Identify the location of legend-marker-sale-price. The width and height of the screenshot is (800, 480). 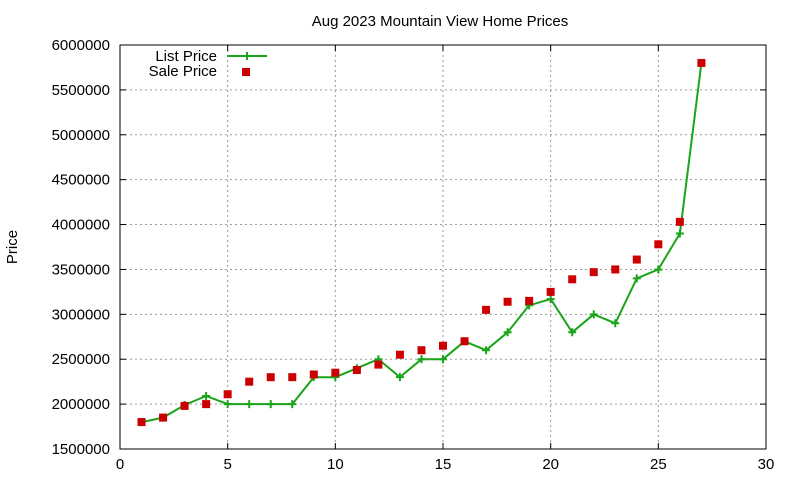
(246, 72).